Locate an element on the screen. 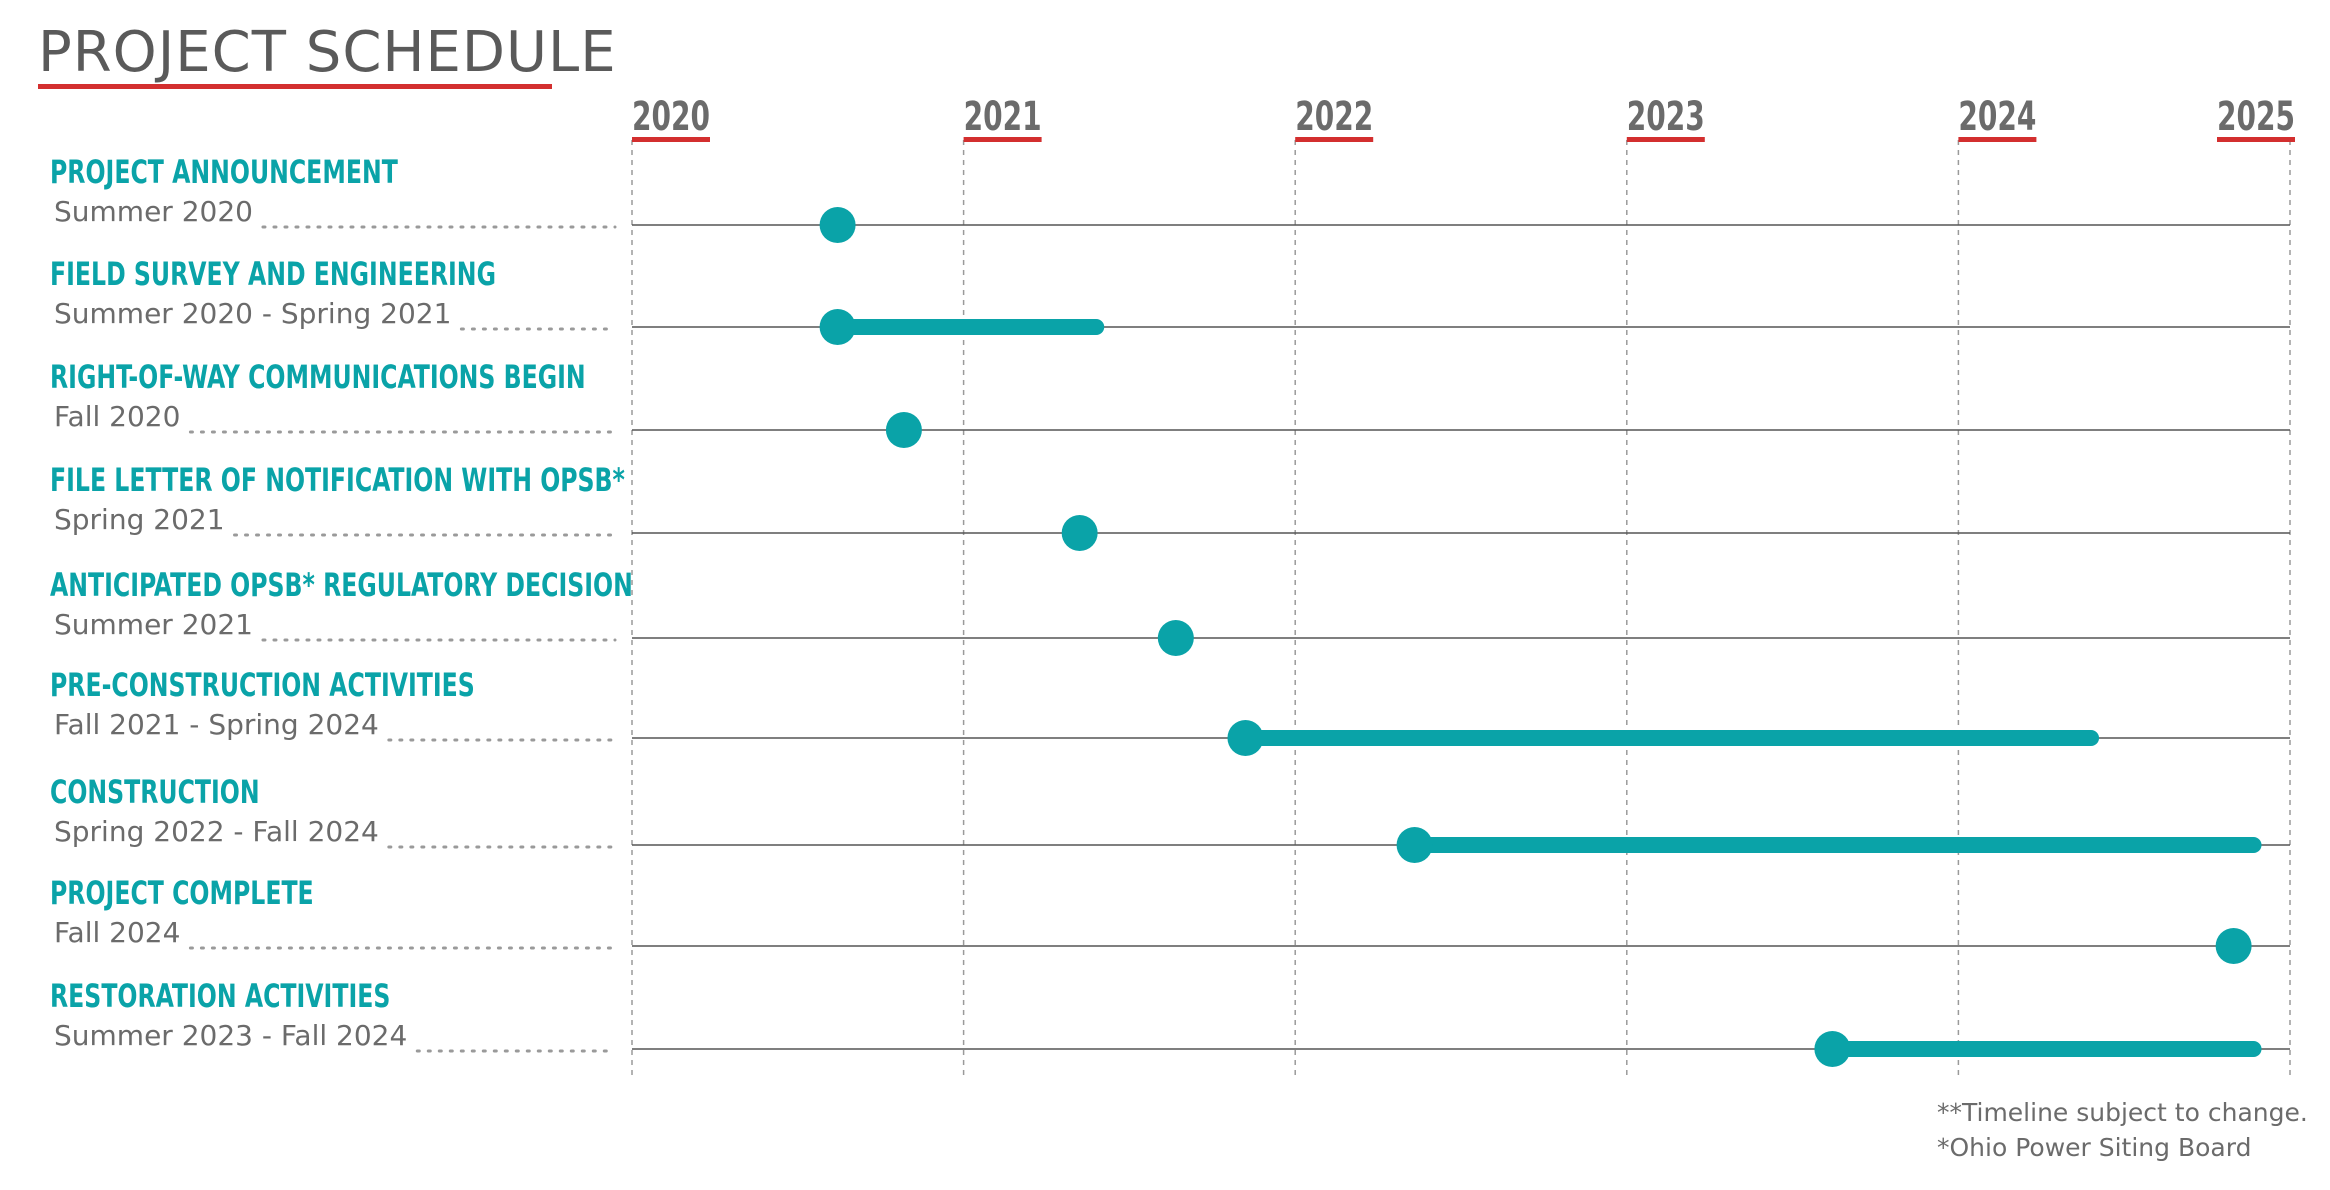 This screenshot has height=1190, width=2330. page-title: PROJECT SCHEDULE is located at coordinates (327, 52).